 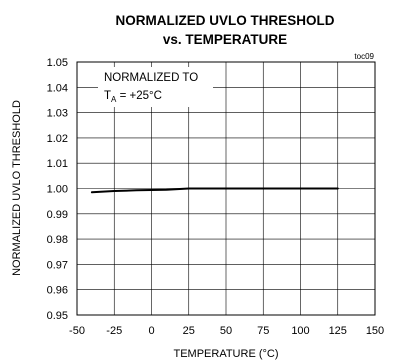 I want to click on x-tick-label: 25, so click(x=189, y=331).